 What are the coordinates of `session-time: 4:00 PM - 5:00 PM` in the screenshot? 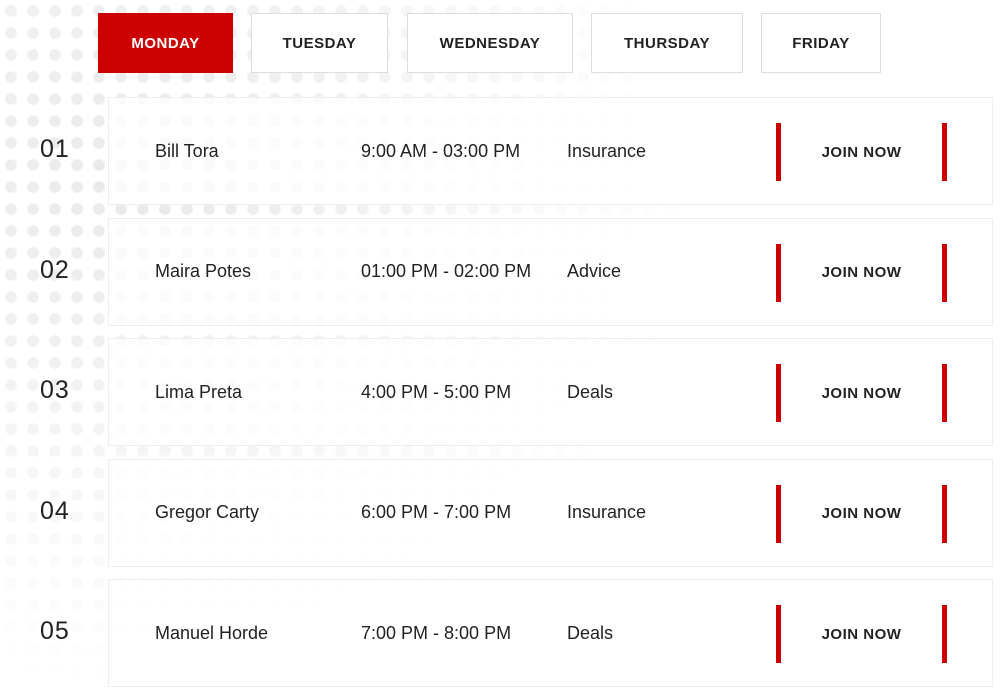 It's located at (436, 391).